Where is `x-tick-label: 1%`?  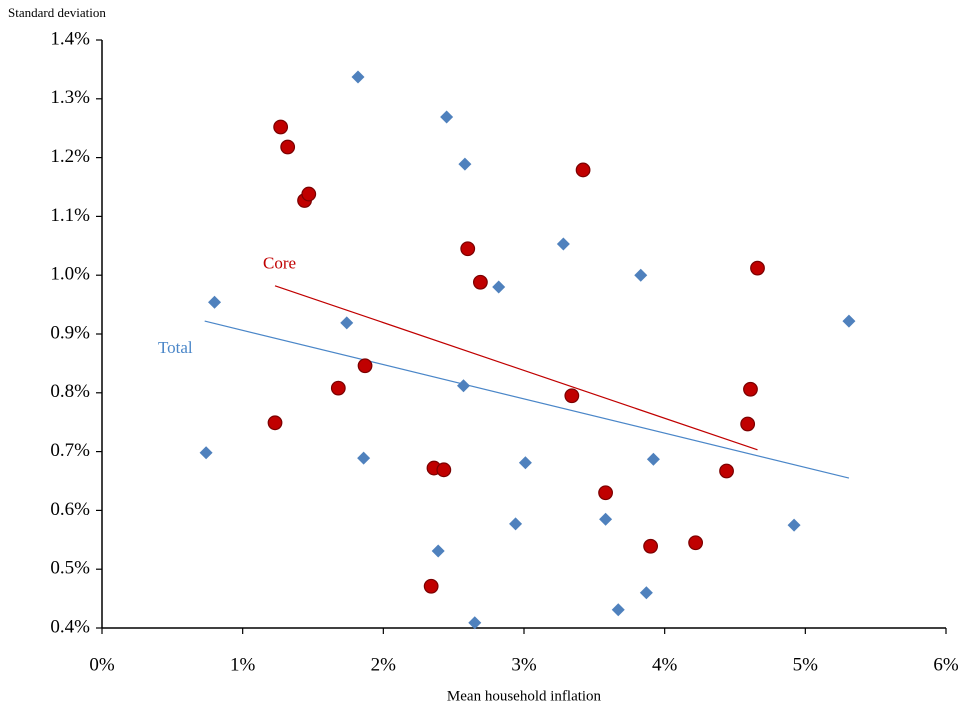 x-tick-label: 1% is located at coordinates (243, 664).